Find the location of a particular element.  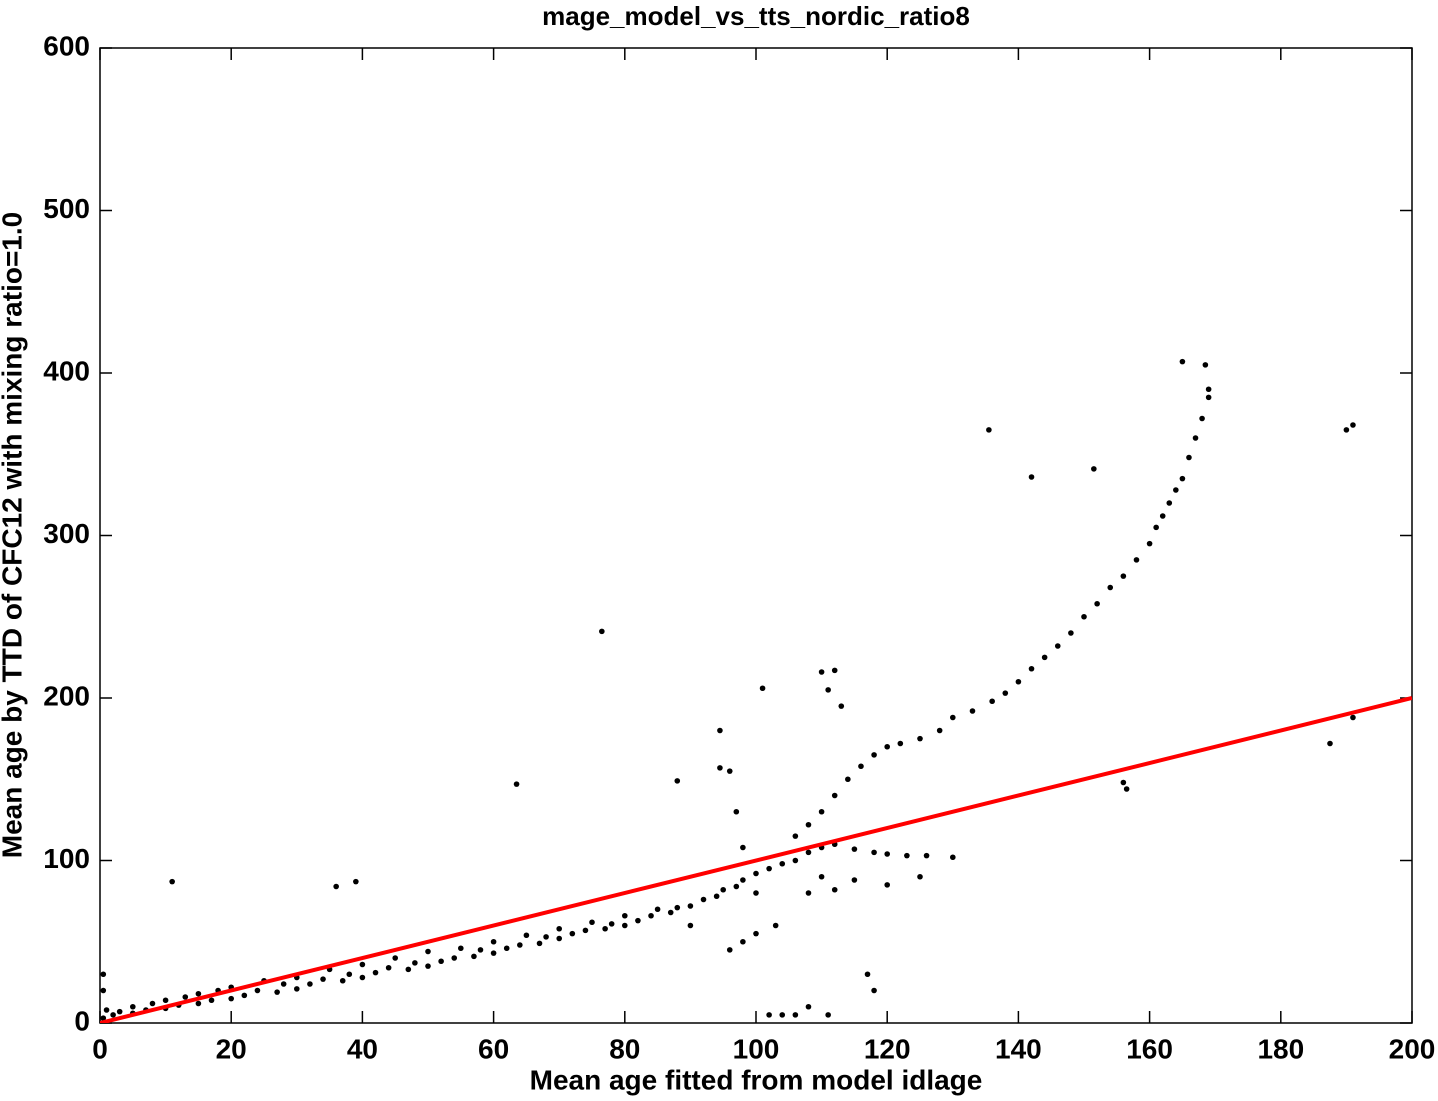

x-tick-label: 200 is located at coordinates (1412, 1048).